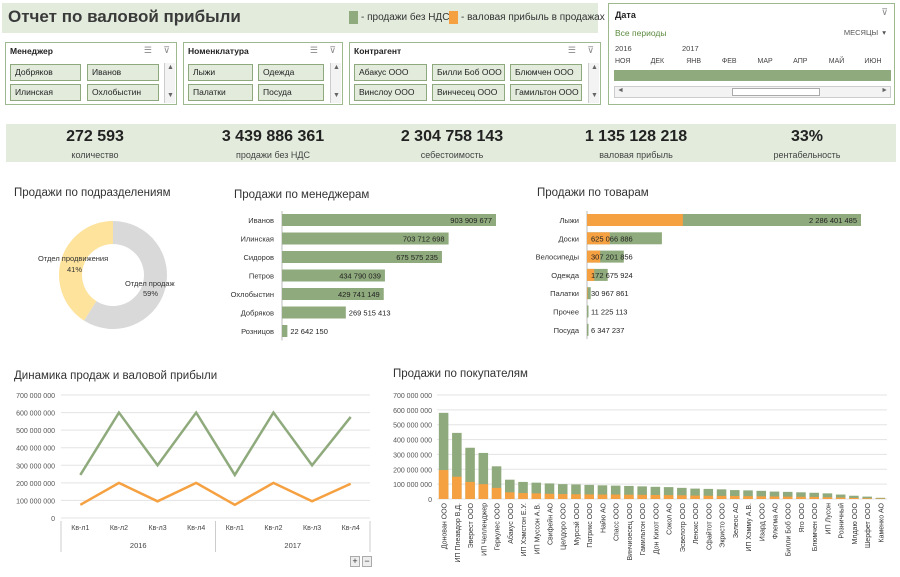  What do you see at coordinates (291, 92) in the screenshot?
I see `slicer-nomenclature-item: Посуда` at bounding box center [291, 92].